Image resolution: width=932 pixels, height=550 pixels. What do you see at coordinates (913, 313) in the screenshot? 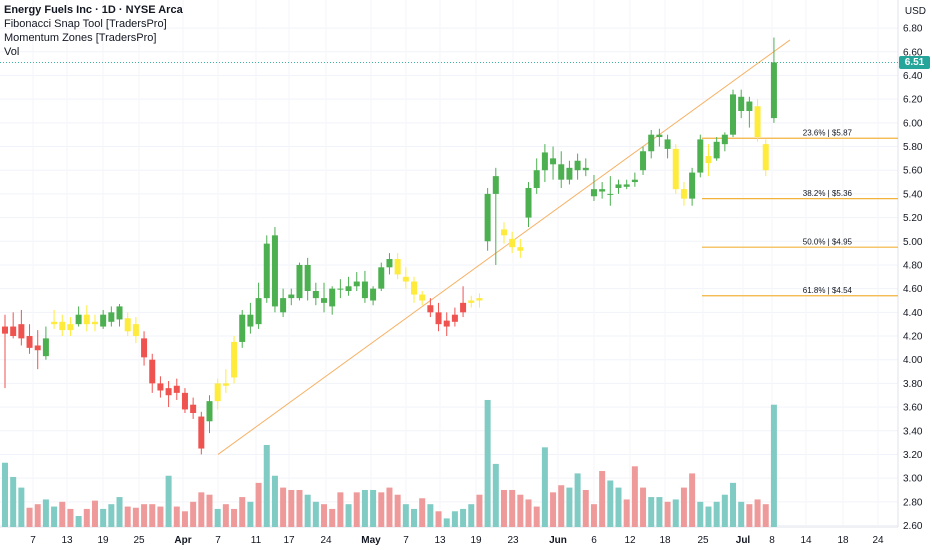
I see `y-tick-label: 4.40` at bounding box center [913, 313].